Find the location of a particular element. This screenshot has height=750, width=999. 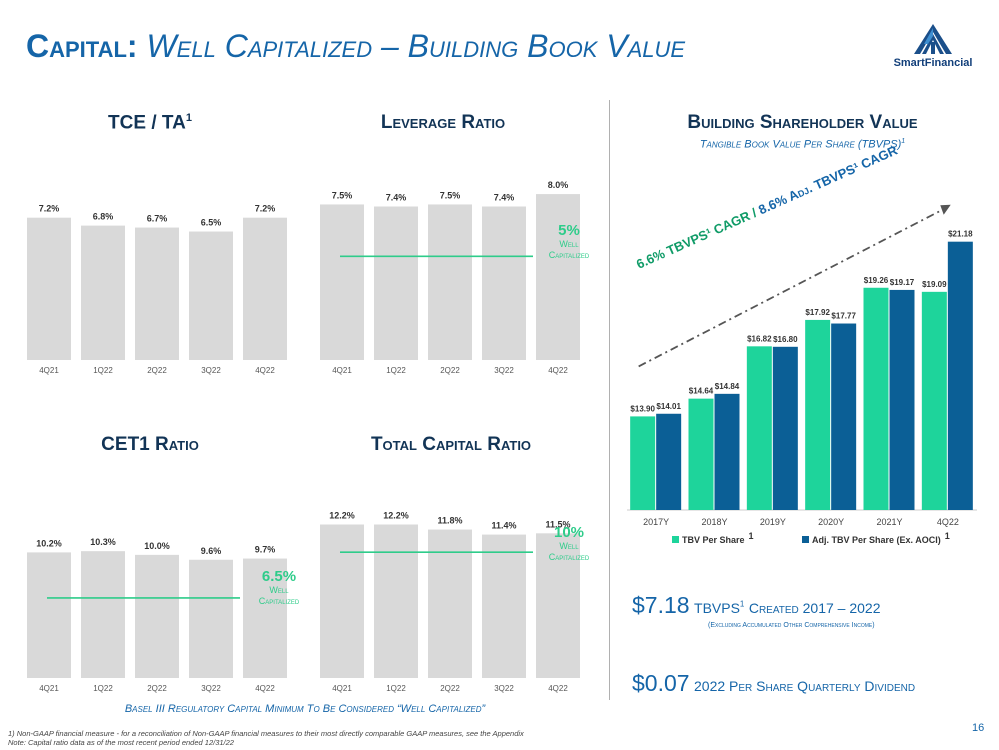

trend-arrow-head is located at coordinates (945, 209).